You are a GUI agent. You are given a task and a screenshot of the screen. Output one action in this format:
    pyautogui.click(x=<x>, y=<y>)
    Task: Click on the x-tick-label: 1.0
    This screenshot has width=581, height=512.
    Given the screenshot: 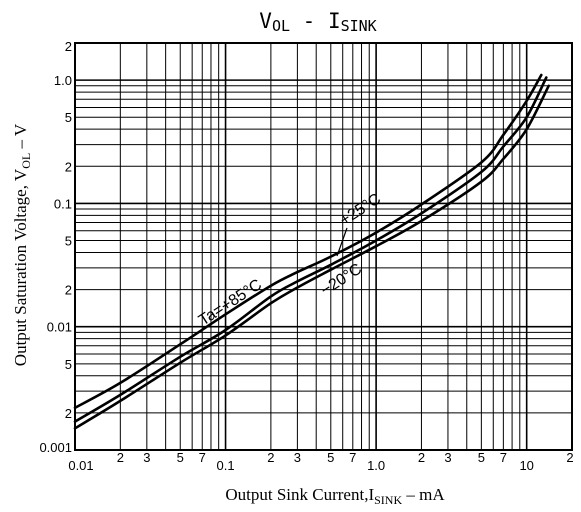 What is the action you would take?
    pyautogui.click(x=376, y=465)
    